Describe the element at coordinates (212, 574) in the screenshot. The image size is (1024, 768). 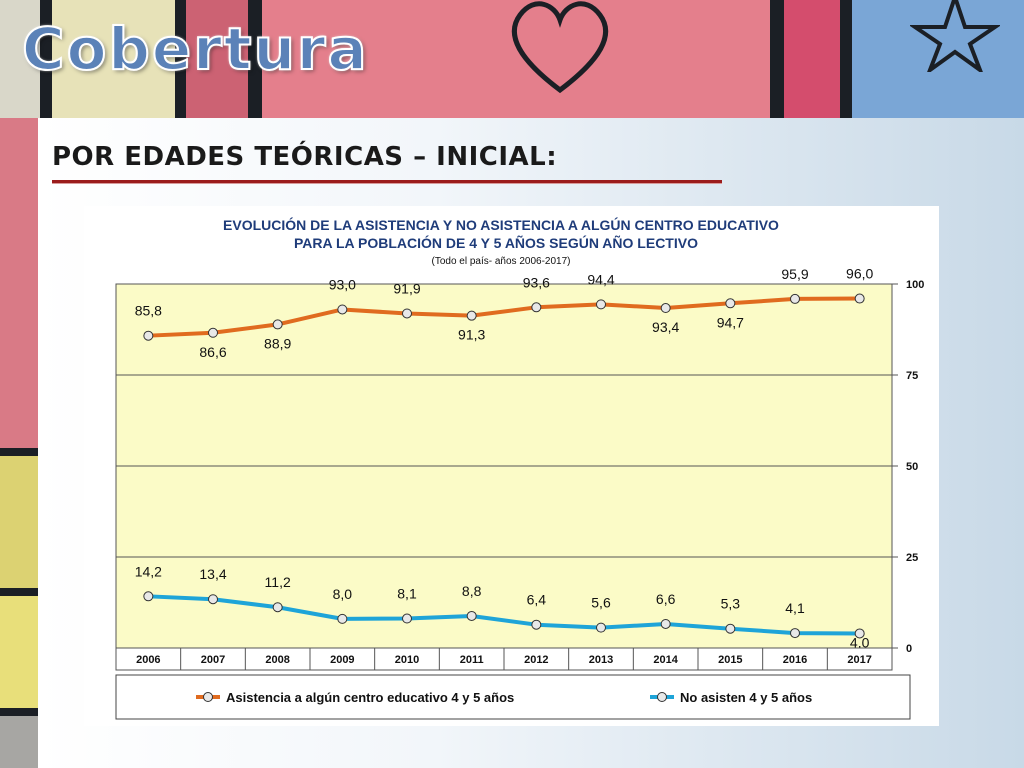
I see `data-label: 13,4` at that location.